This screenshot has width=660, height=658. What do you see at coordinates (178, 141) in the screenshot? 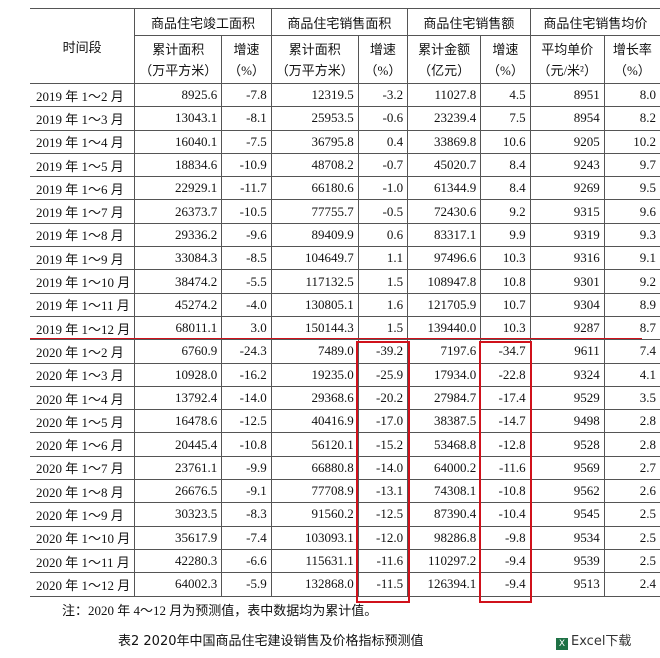
I see `table-cell: 16040.1` at bounding box center [178, 141].